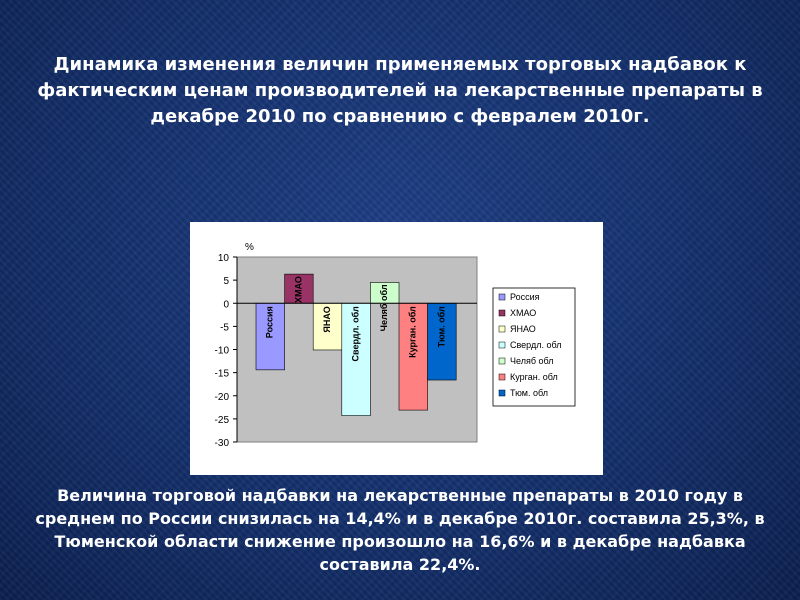 The image size is (800, 600). What do you see at coordinates (222, 420) in the screenshot?
I see `y-tick-label: -25` at bounding box center [222, 420].